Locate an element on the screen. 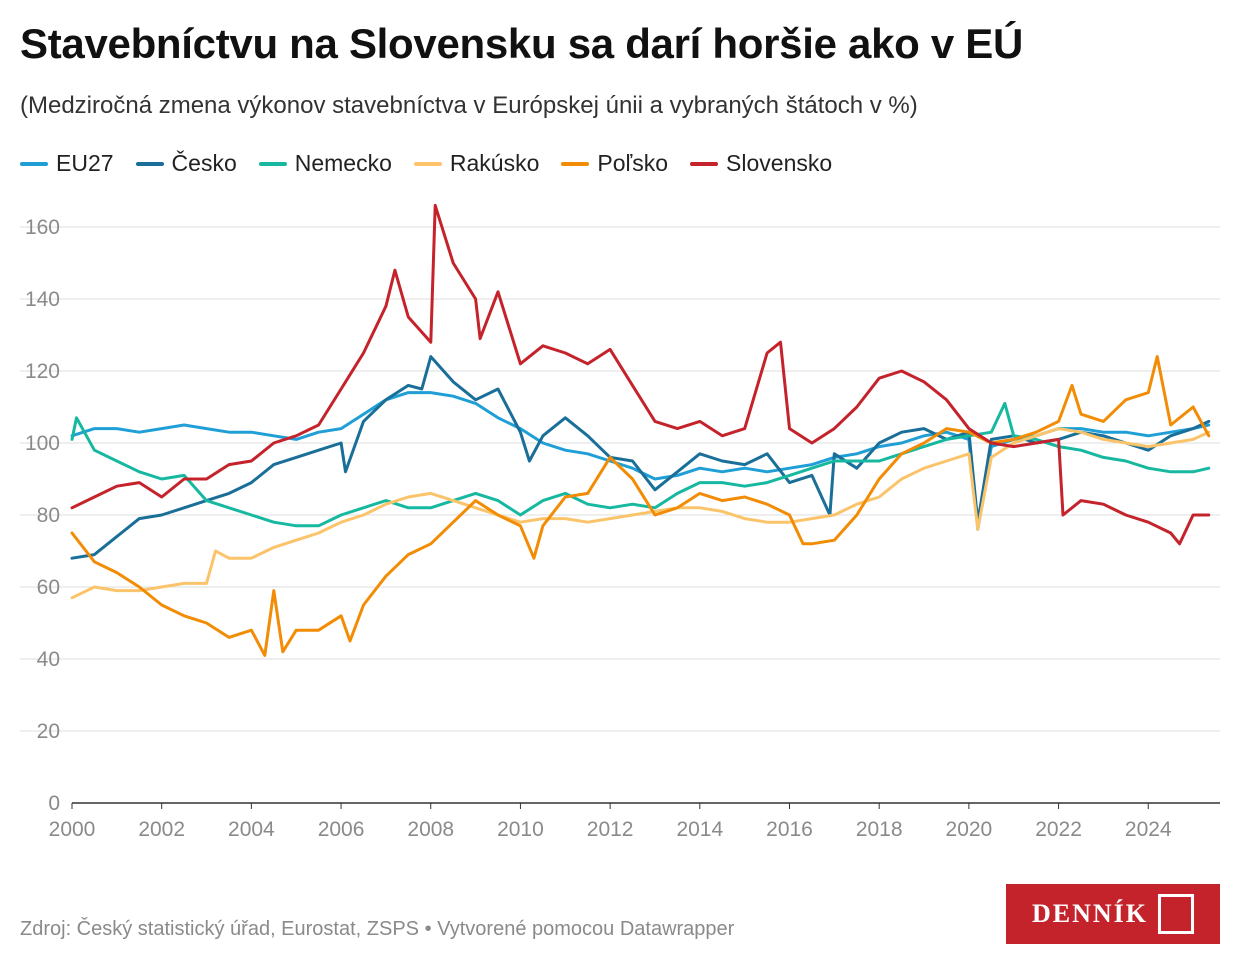  x-tick-label-2008: 2008 is located at coordinates (430, 829).